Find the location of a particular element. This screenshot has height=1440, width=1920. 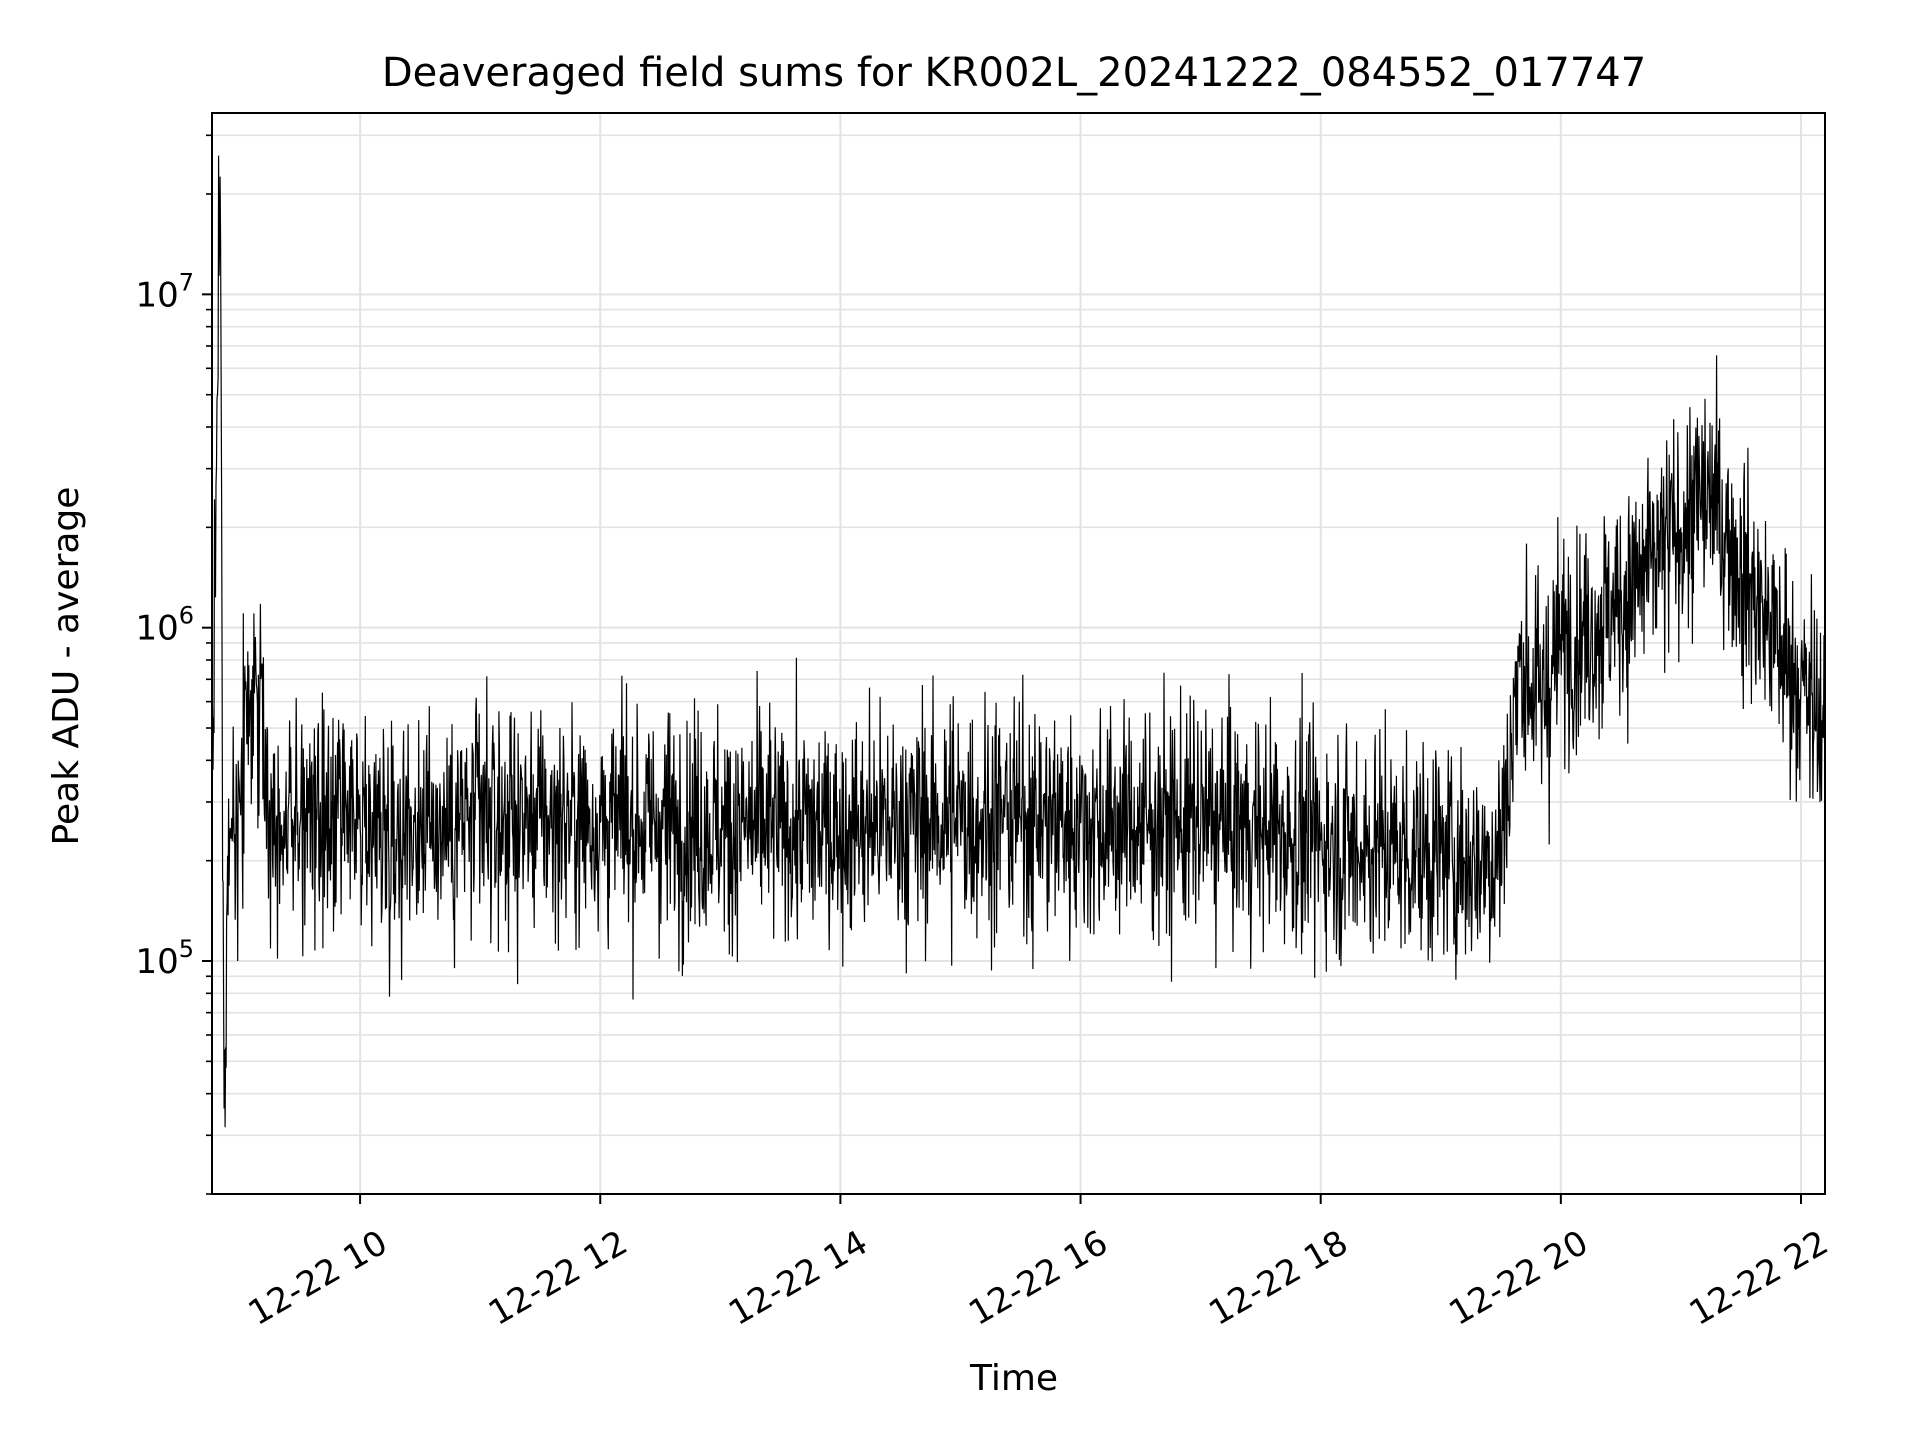

y-tick-label: 10⁵ is located at coordinates (164, 958).